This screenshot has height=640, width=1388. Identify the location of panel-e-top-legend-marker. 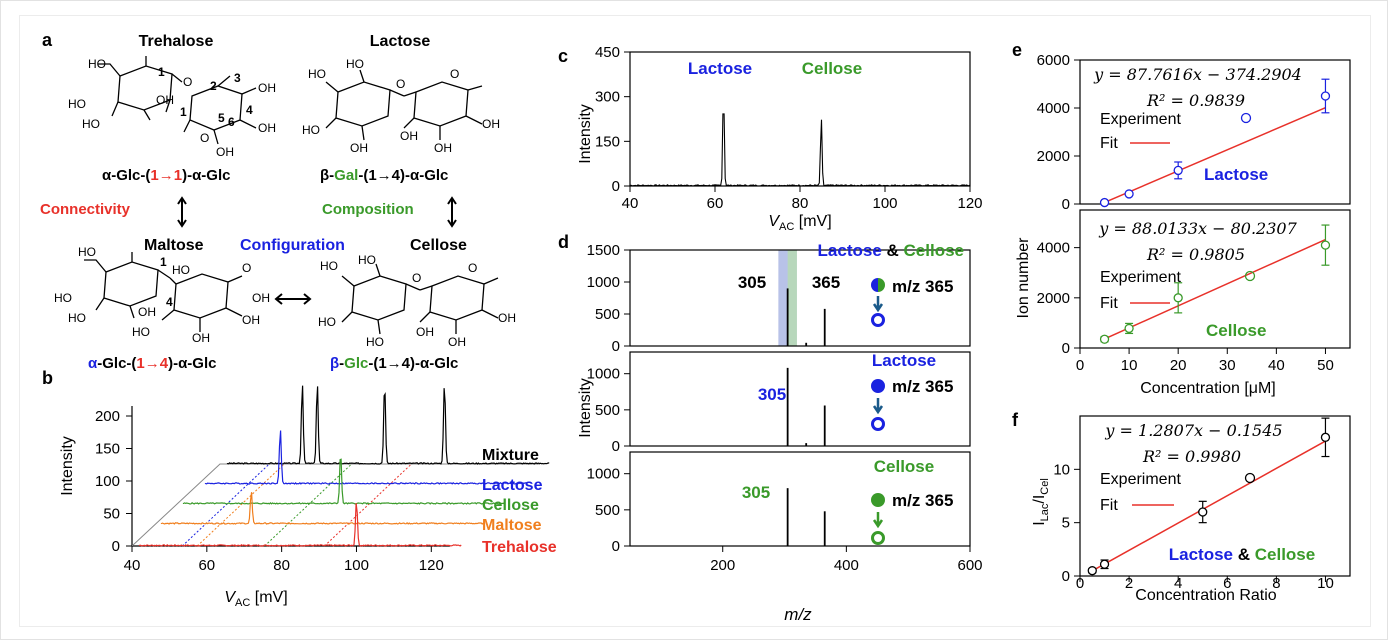
(1246, 118).